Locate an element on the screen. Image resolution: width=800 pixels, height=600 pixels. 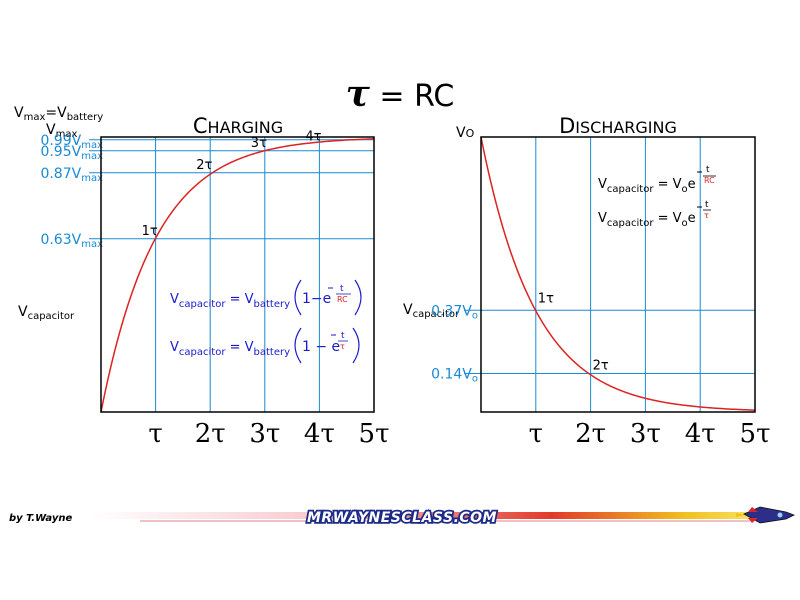
point-label: 3τ is located at coordinates (259, 143).